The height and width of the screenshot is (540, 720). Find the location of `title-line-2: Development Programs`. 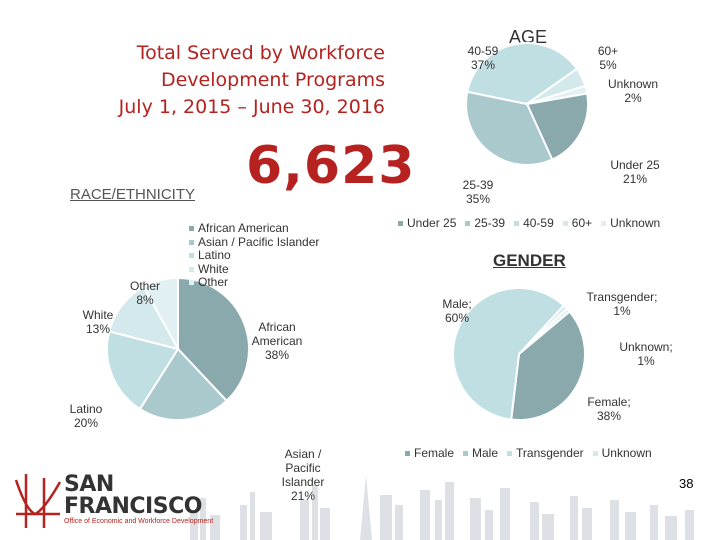

title-line-2: Development Programs is located at coordinates (272, 80).